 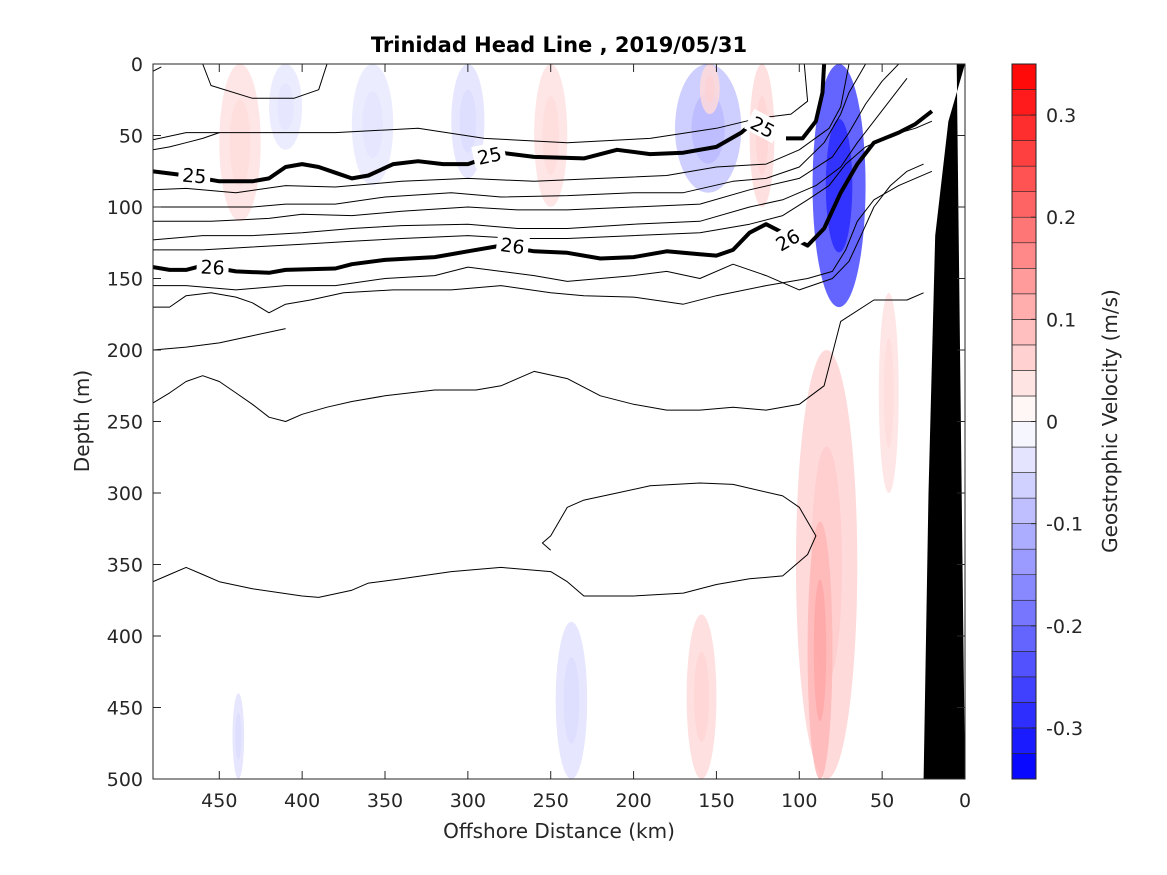 What do you see at coordinates (965, 801) in the screenshot?
I see `x-tick-label: 0` at bounding box center [965, 801].